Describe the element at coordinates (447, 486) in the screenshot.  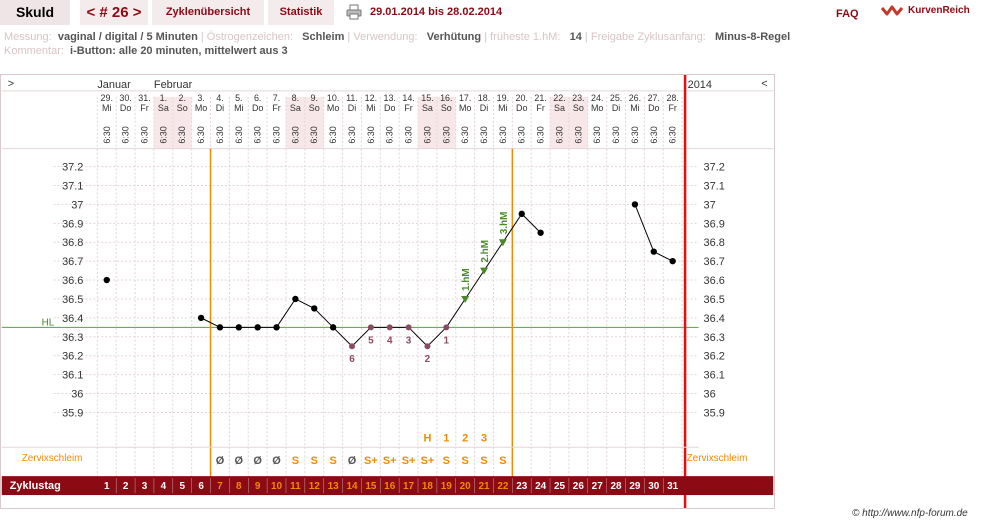
I see `cycle-day-number: 19` at that location.